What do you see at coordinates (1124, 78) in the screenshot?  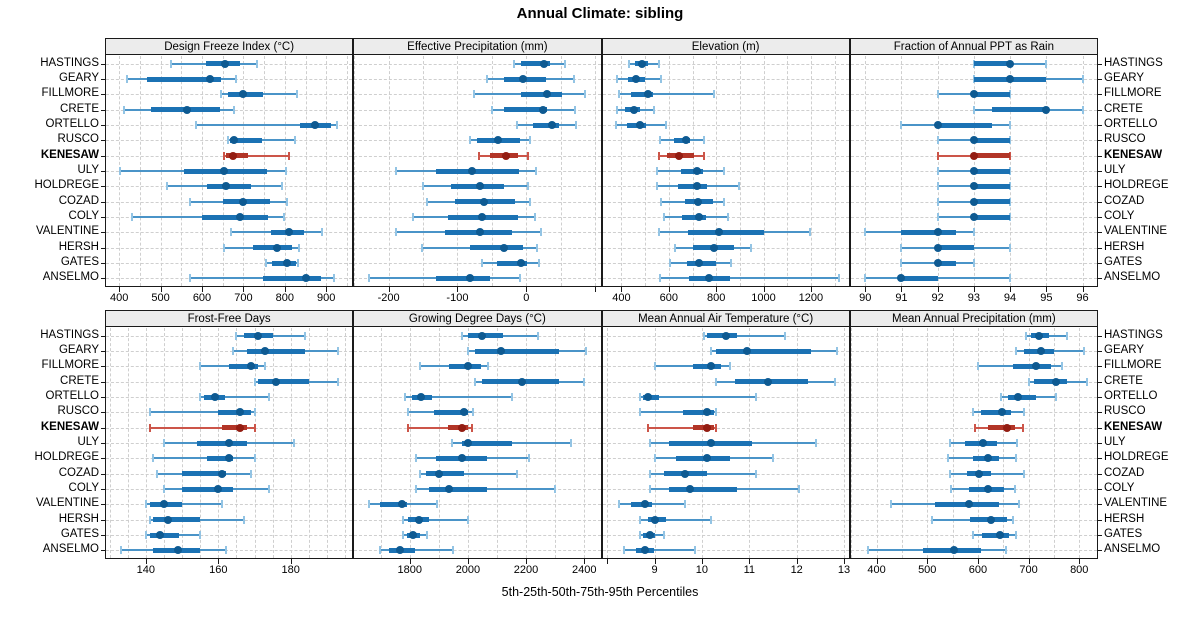 I see `station-label-right-geary: GEARY` at bounding box center [1124, 78].